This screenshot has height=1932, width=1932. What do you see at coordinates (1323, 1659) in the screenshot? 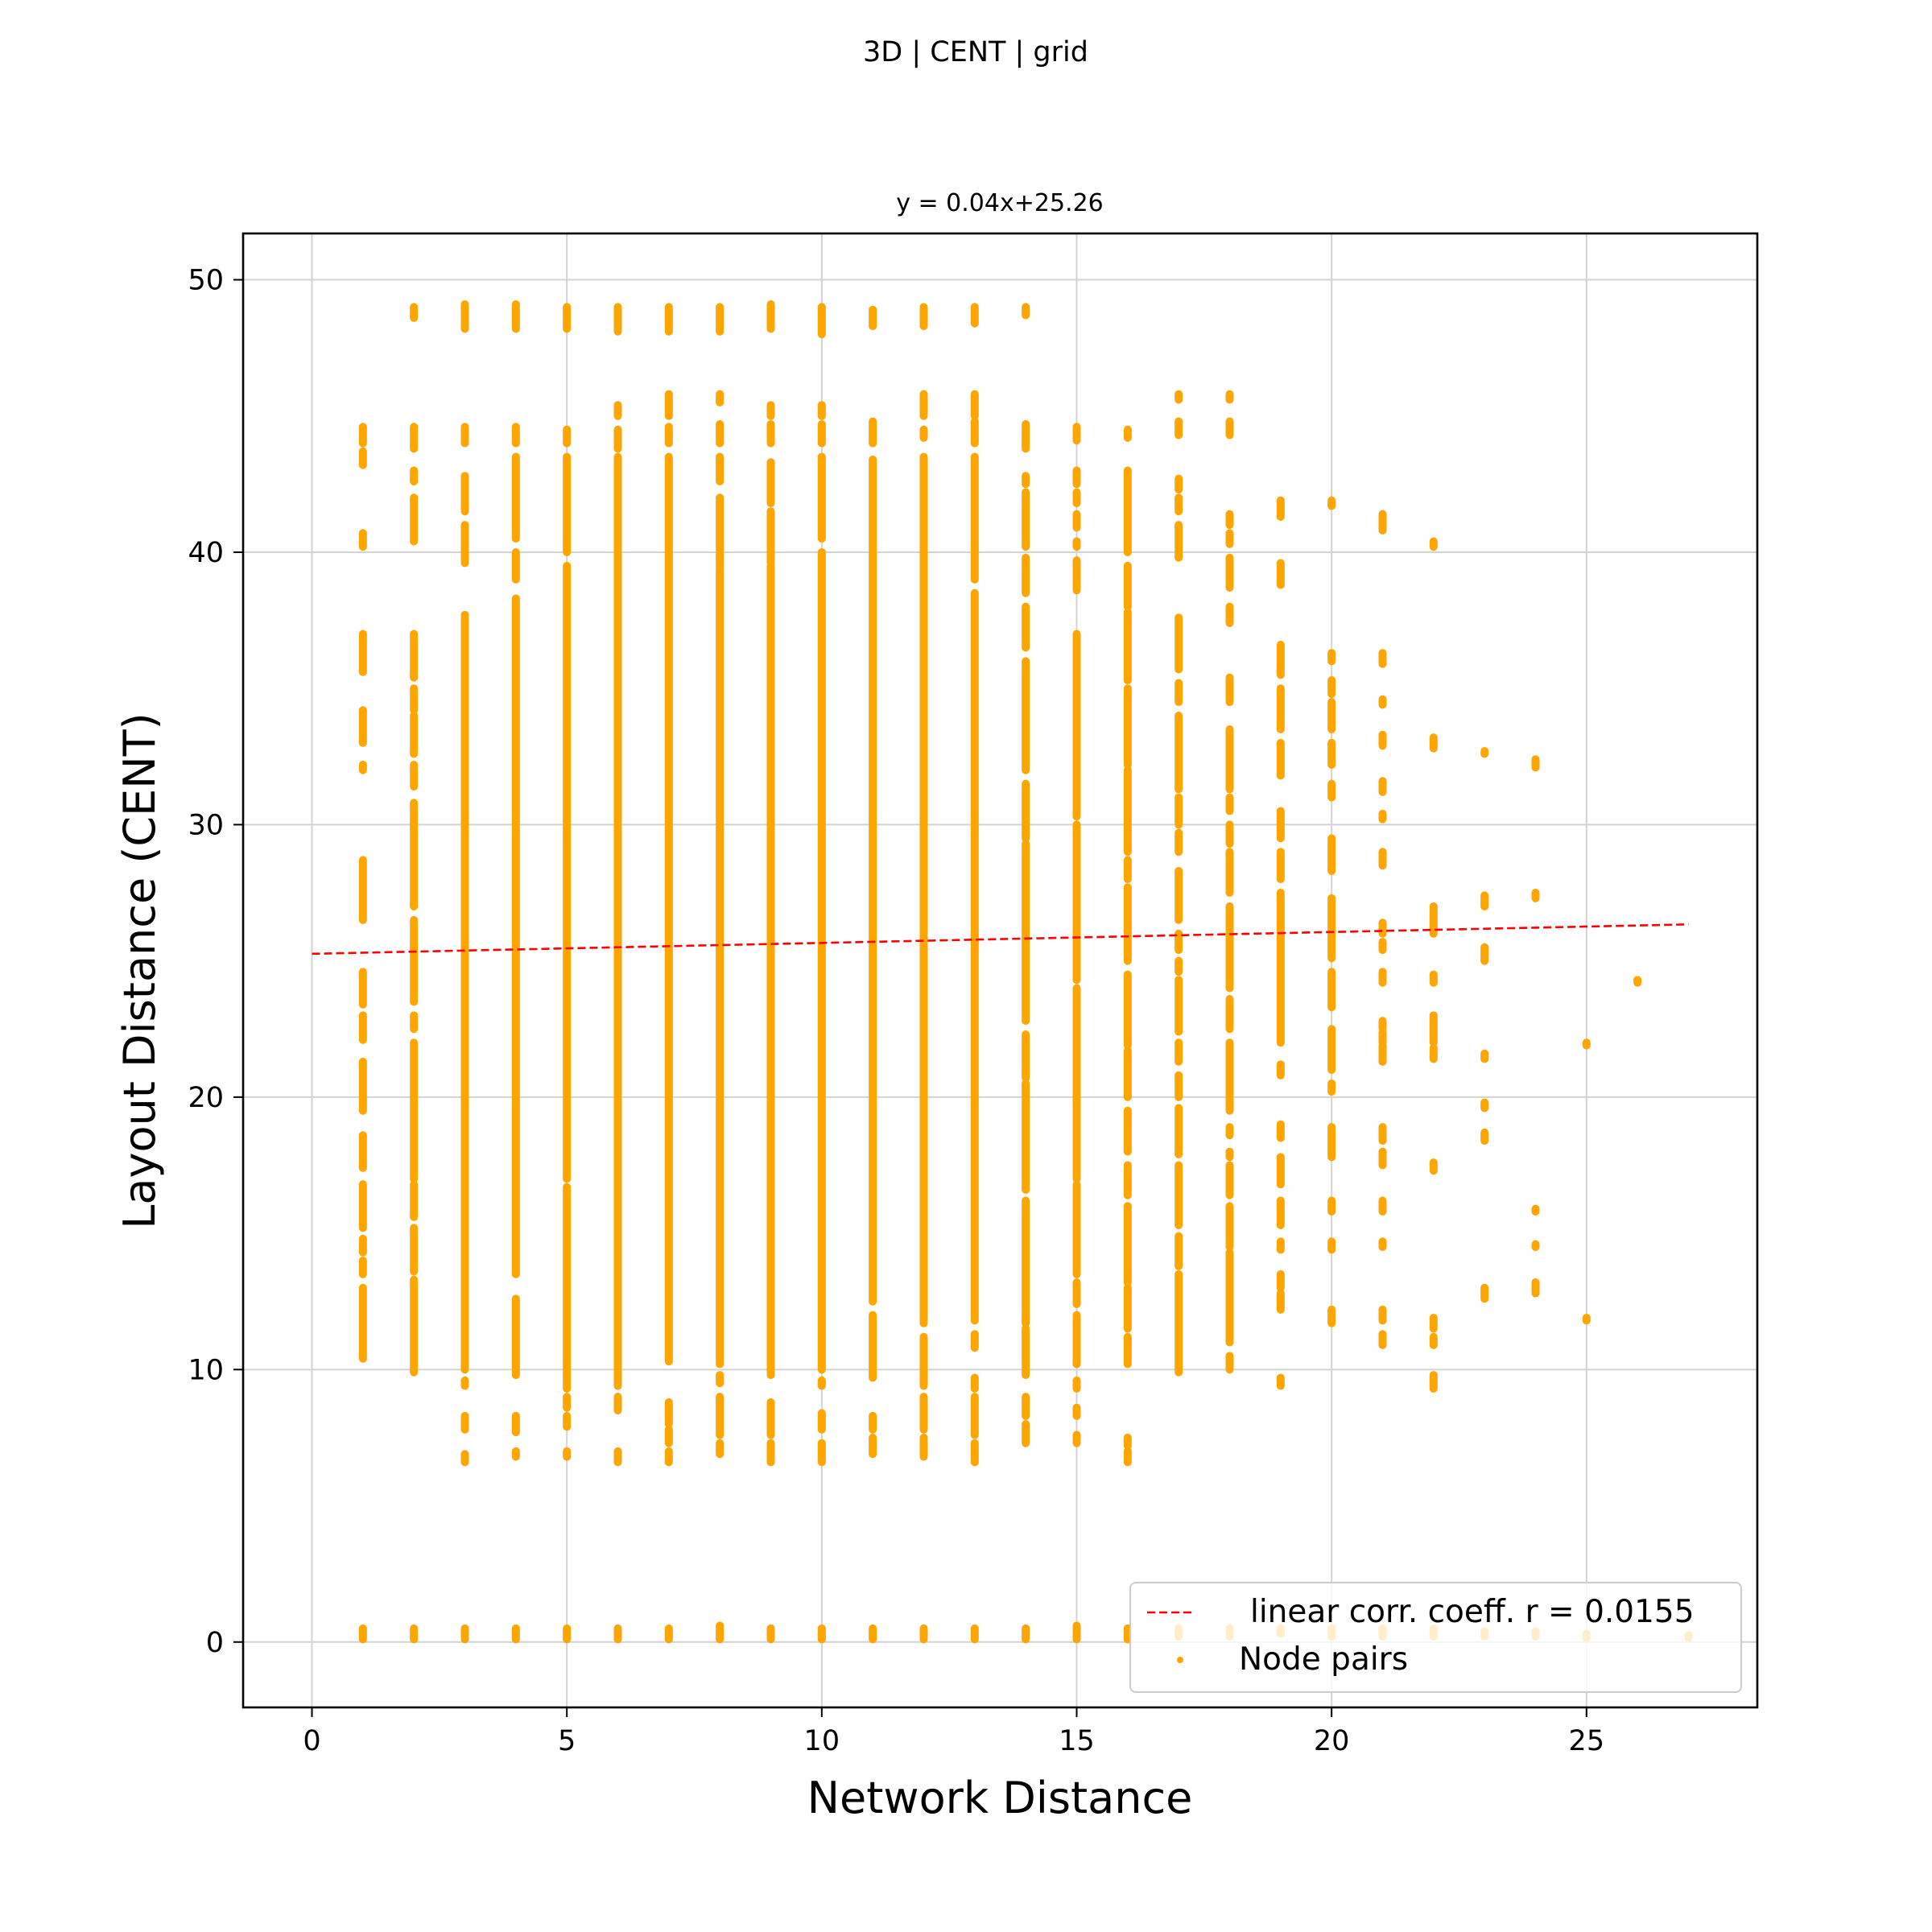
I see `legend-node-pairs-label: Node pairs` at bounding box center [1323, 1659].